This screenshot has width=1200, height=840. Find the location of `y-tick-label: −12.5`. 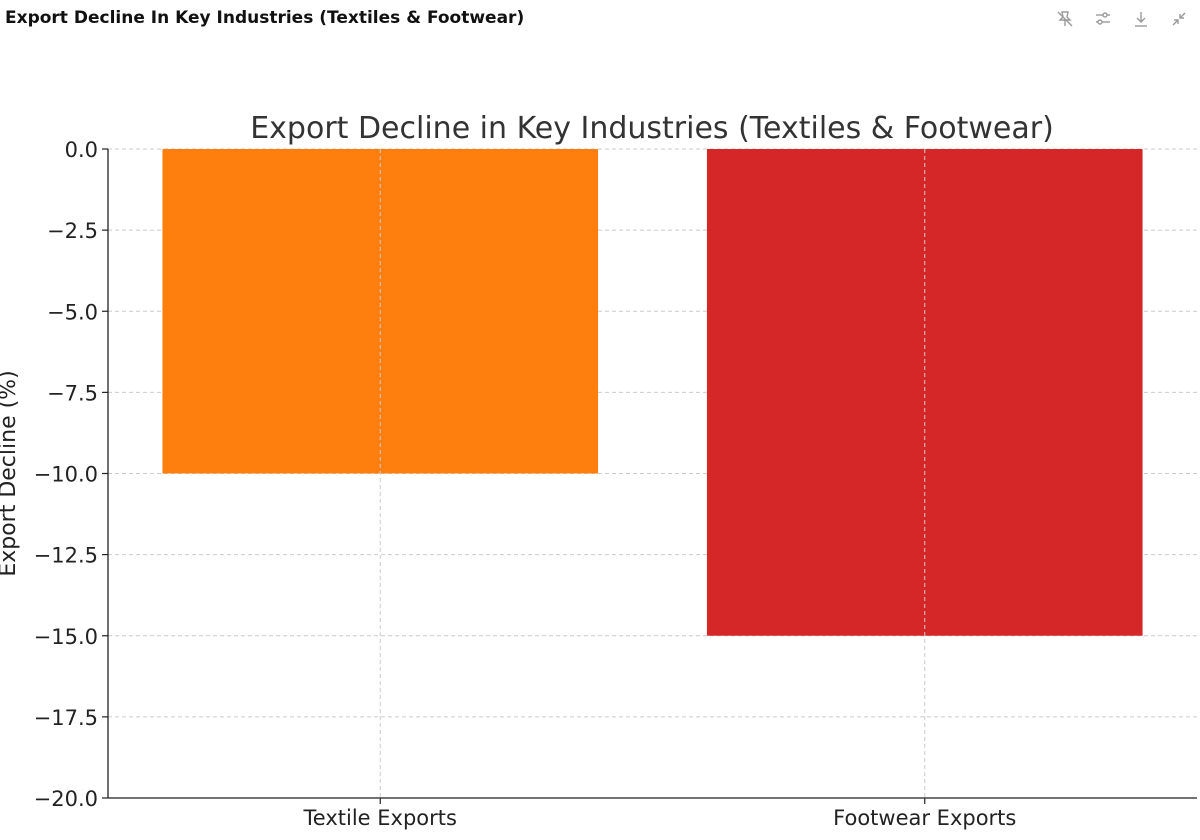

y-tick-label: −12.5 is located at coordinates (66, 556).